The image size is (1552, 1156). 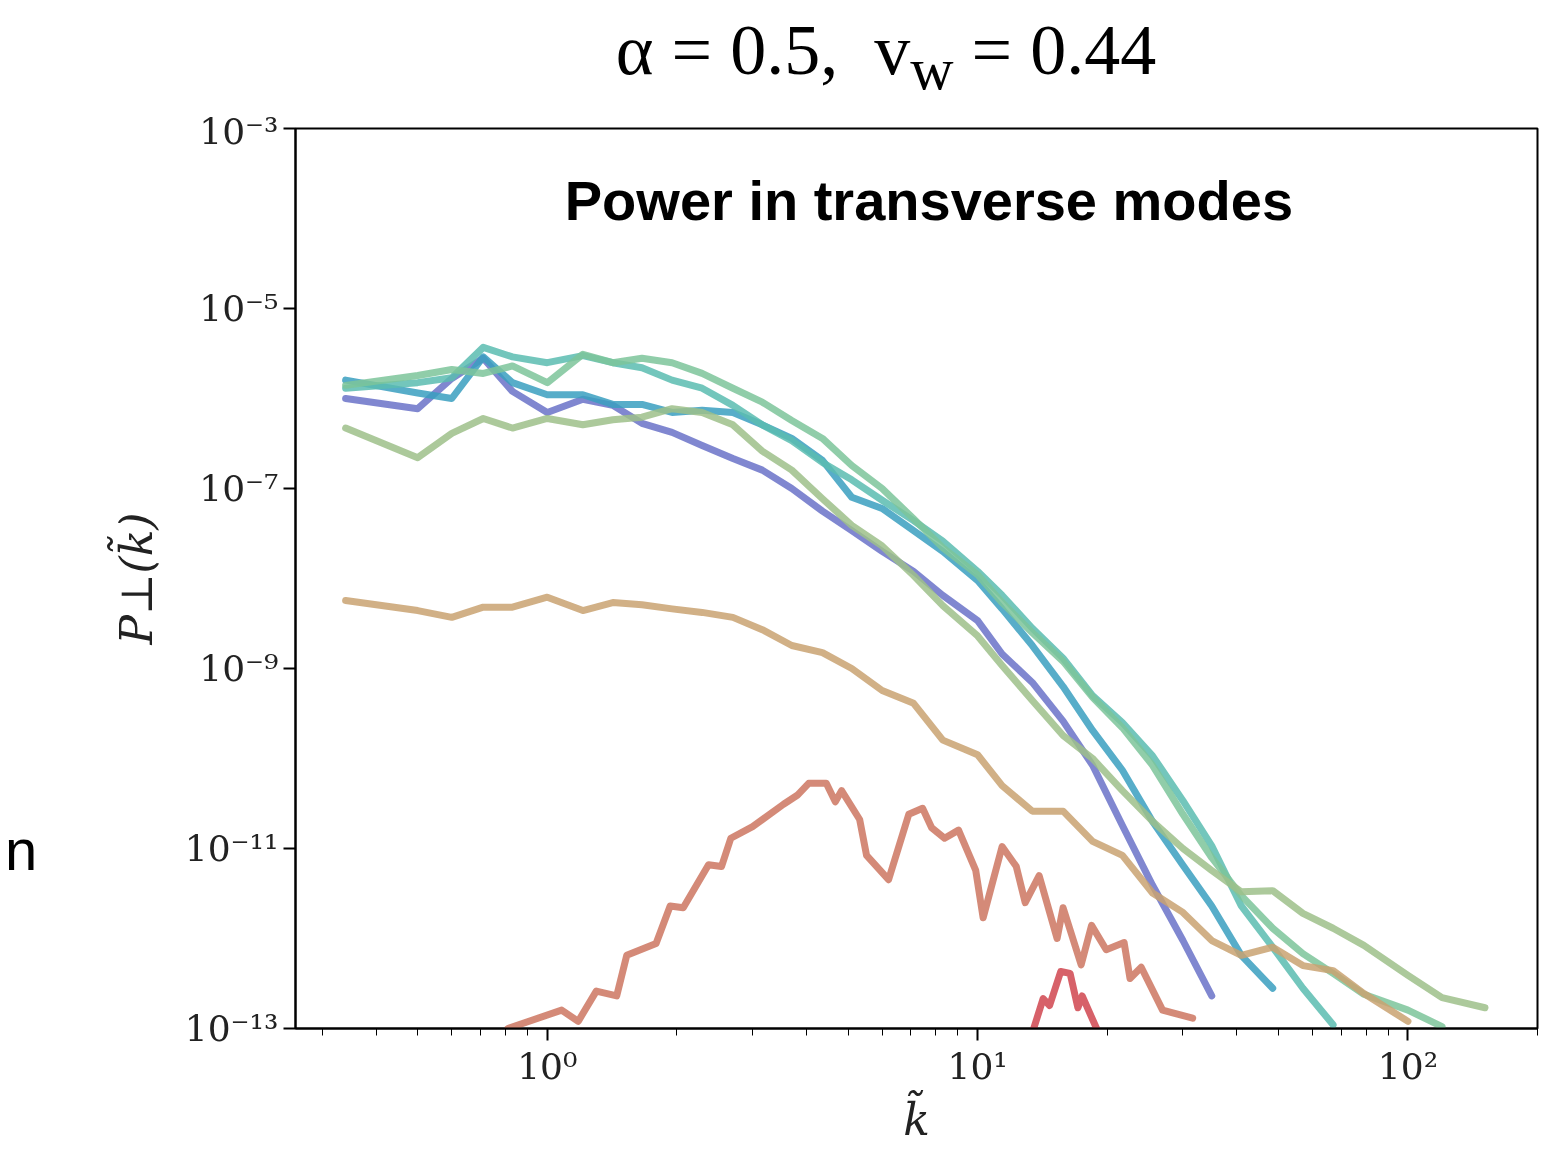 What do you see at coordinates (977, 1066) in the screenshot?
I see `x-tick-label: 10¹` at bounding box center [977, 1066].